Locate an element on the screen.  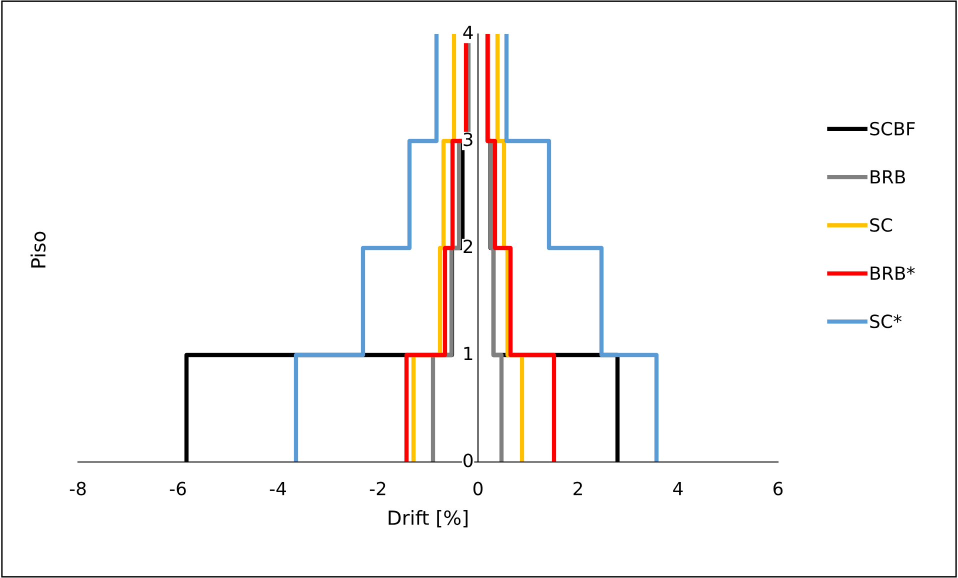
x-tick-label: -2 is located at coordinates (378, 489).